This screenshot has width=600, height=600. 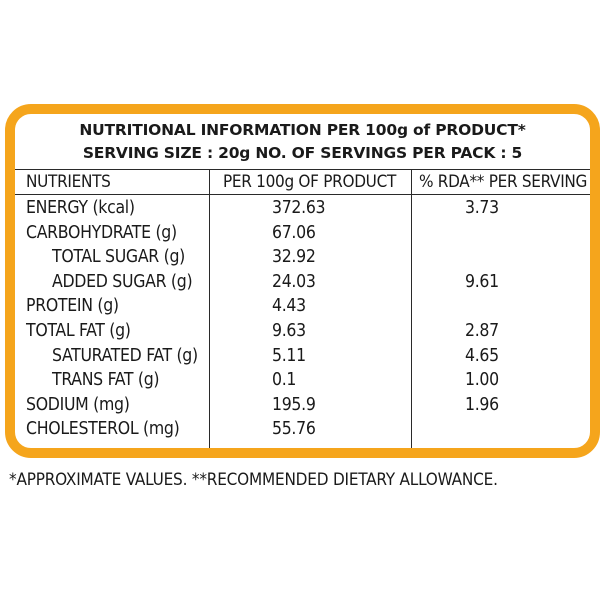 What do you see at coordinates (72, 306) in the screenshot?
I see `nutrient-name: PROTEIN (g)` at bounding box center [72, 306].